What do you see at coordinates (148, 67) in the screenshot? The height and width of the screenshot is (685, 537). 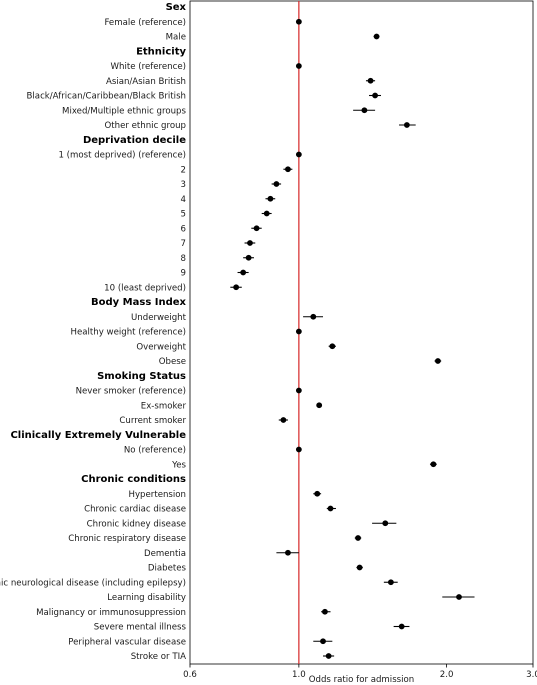 I see `row-label: White (reference)` at bounding box center [148, 67].